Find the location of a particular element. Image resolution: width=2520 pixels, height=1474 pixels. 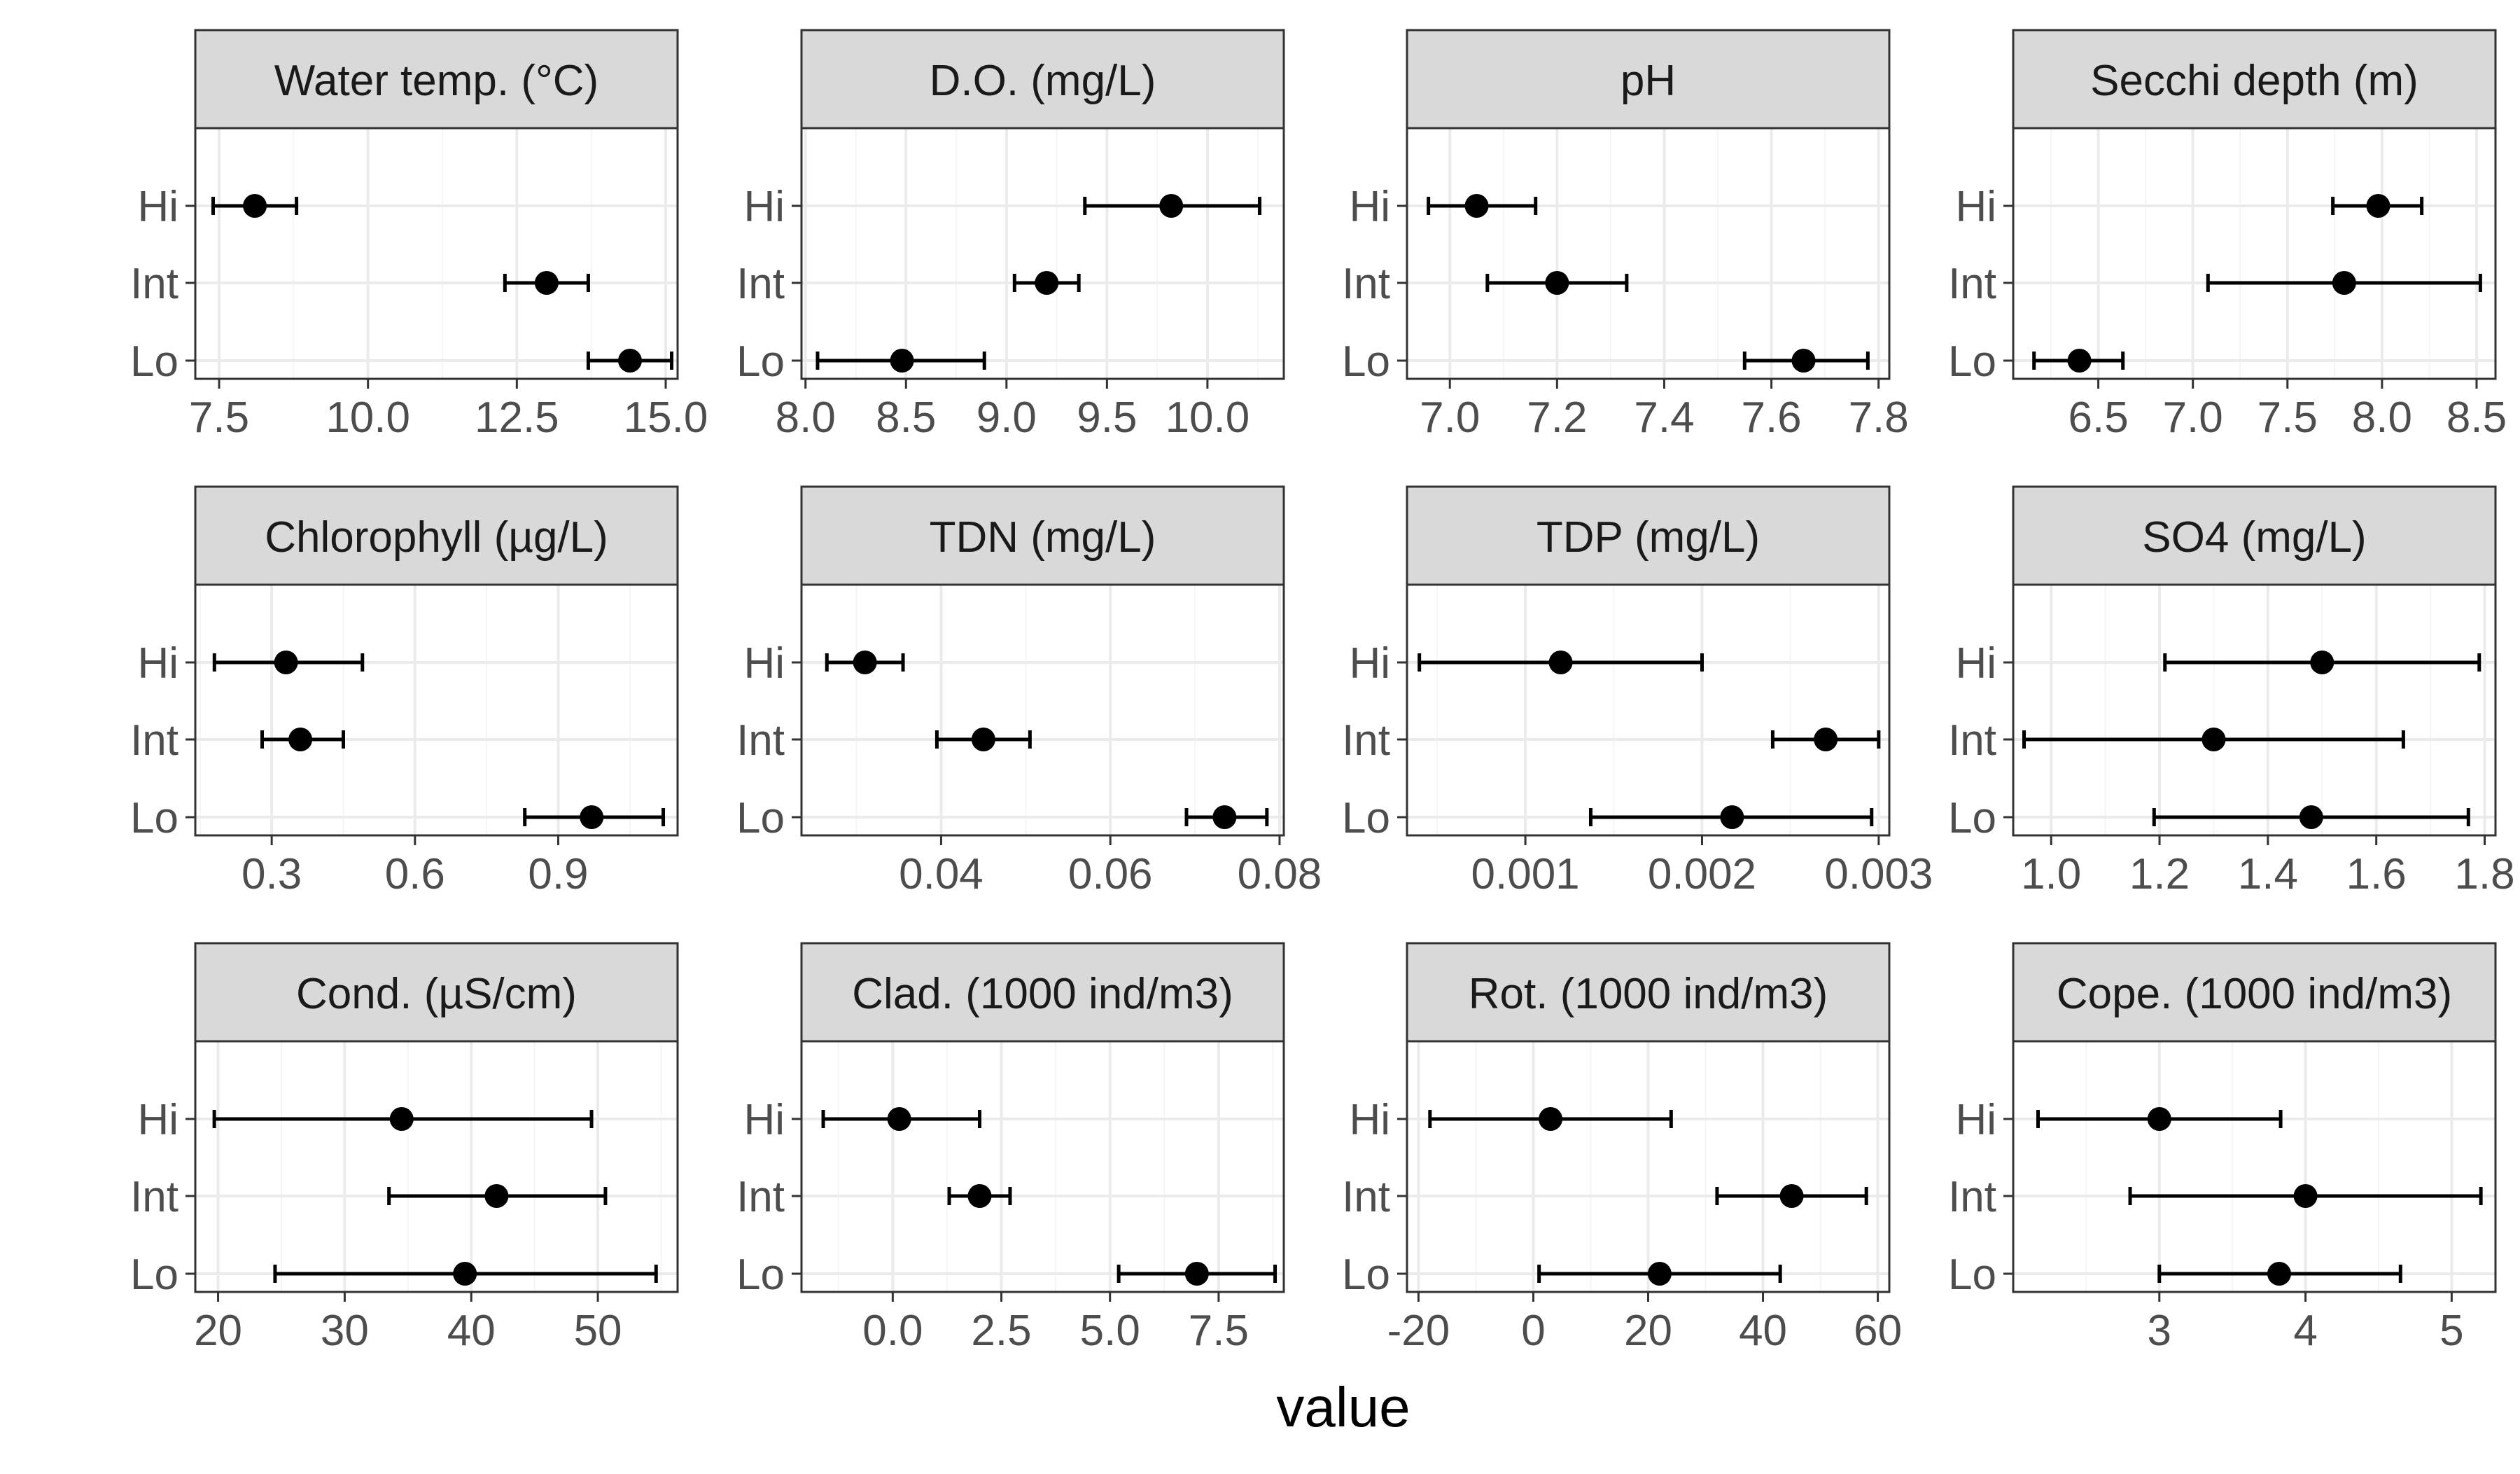

x-tick-label: 2.5 is located at coordinates (1001, 1331).